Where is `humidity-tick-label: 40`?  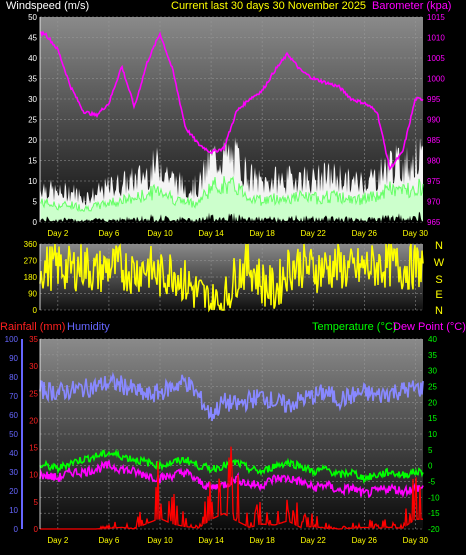 humidity-tick-label: 40 is located at coordinates (13, 453).